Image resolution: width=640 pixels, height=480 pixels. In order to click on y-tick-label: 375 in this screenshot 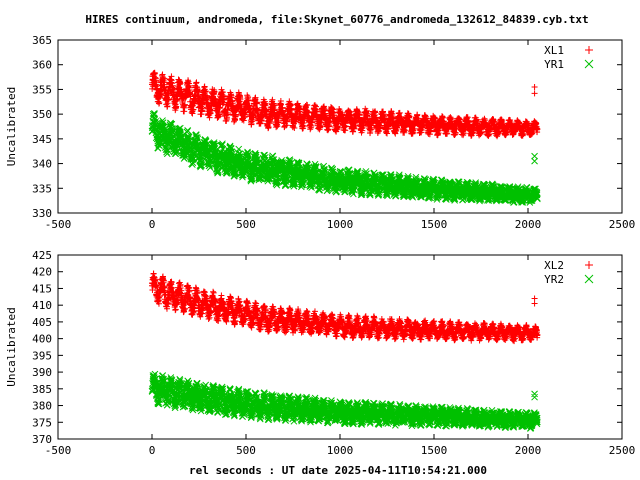, I will do `click(42, 422)`.